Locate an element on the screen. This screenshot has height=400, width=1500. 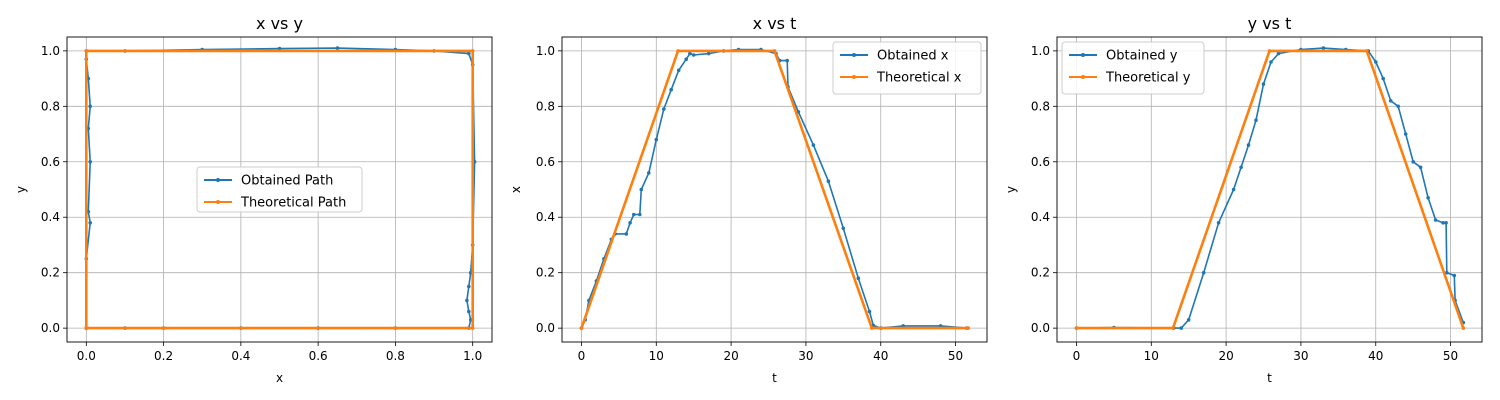
x-tick-label: 0.4 is located at coordinates (240, 356).